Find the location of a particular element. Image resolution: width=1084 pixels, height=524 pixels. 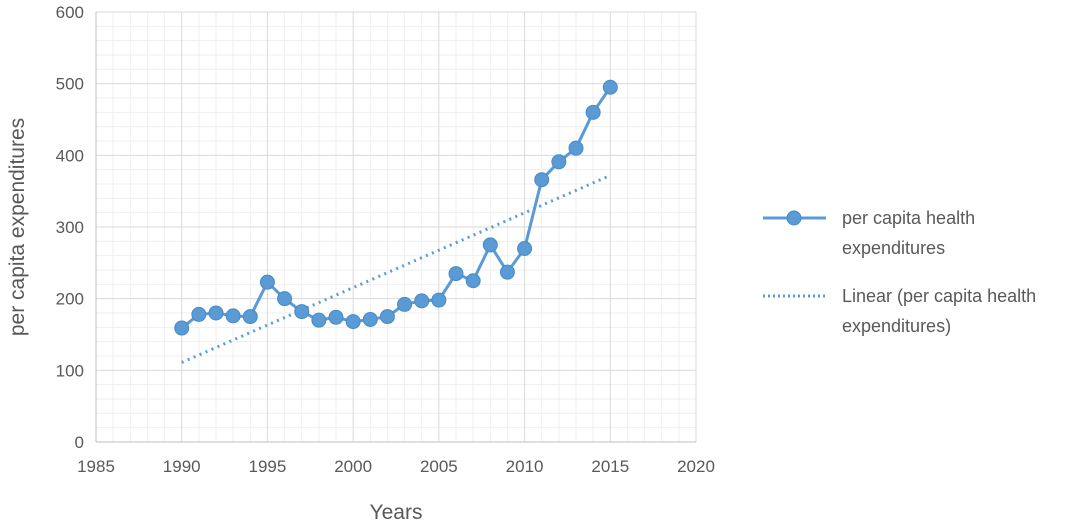

y-tick-label: 300 is located at coordinates (70, 227).